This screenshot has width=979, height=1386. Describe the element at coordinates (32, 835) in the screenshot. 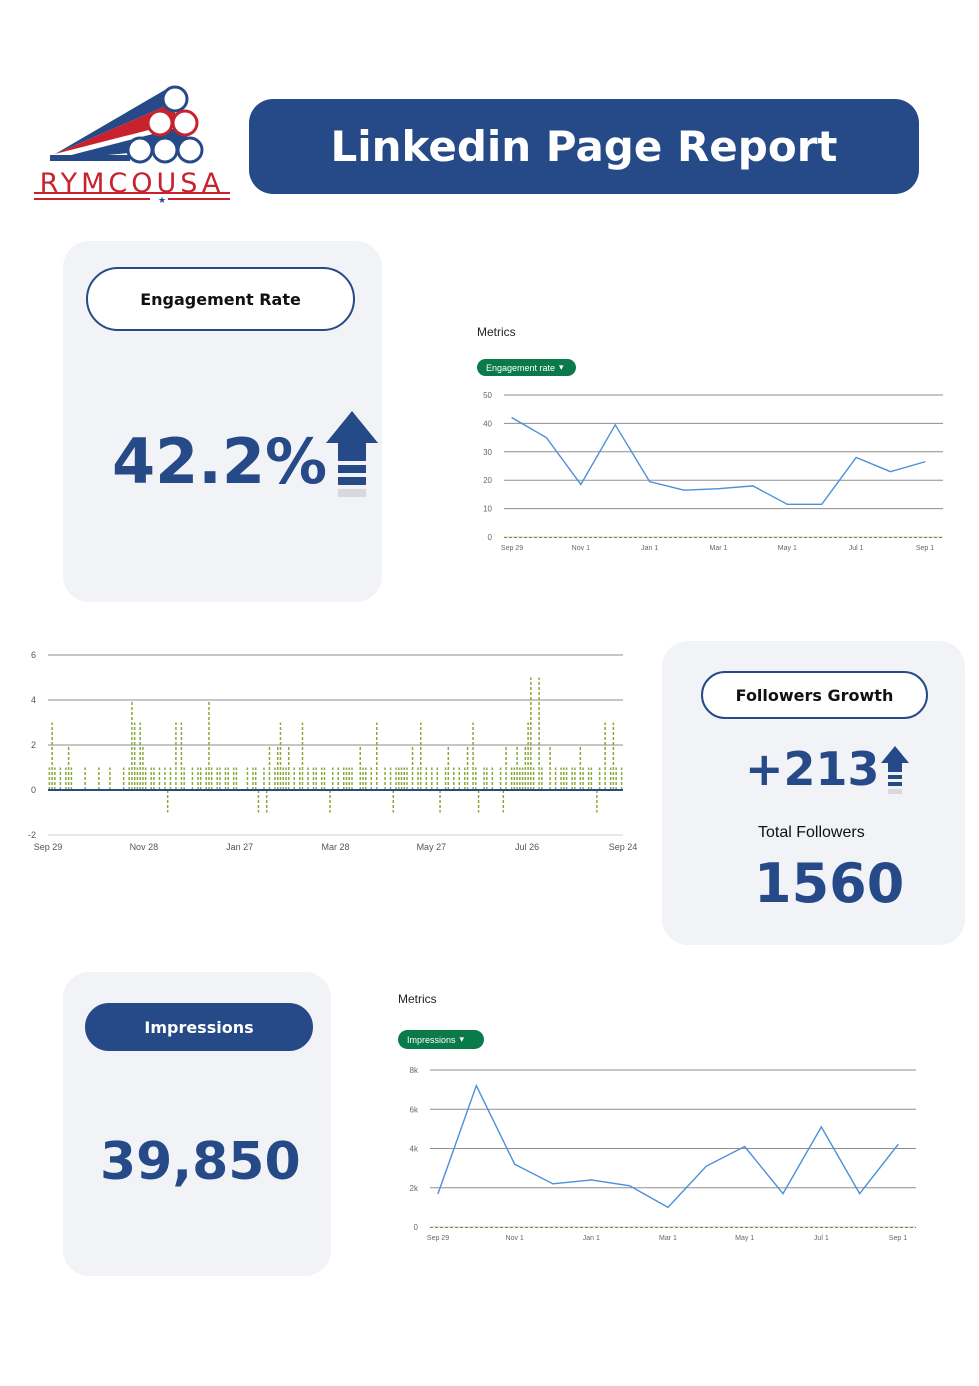

I see `y-tick-label: -2` at that location.